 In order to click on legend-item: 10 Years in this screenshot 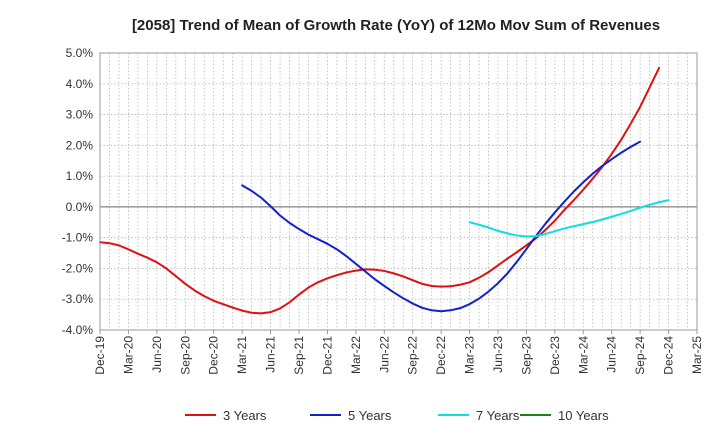, I will do `click(564, 415)`.